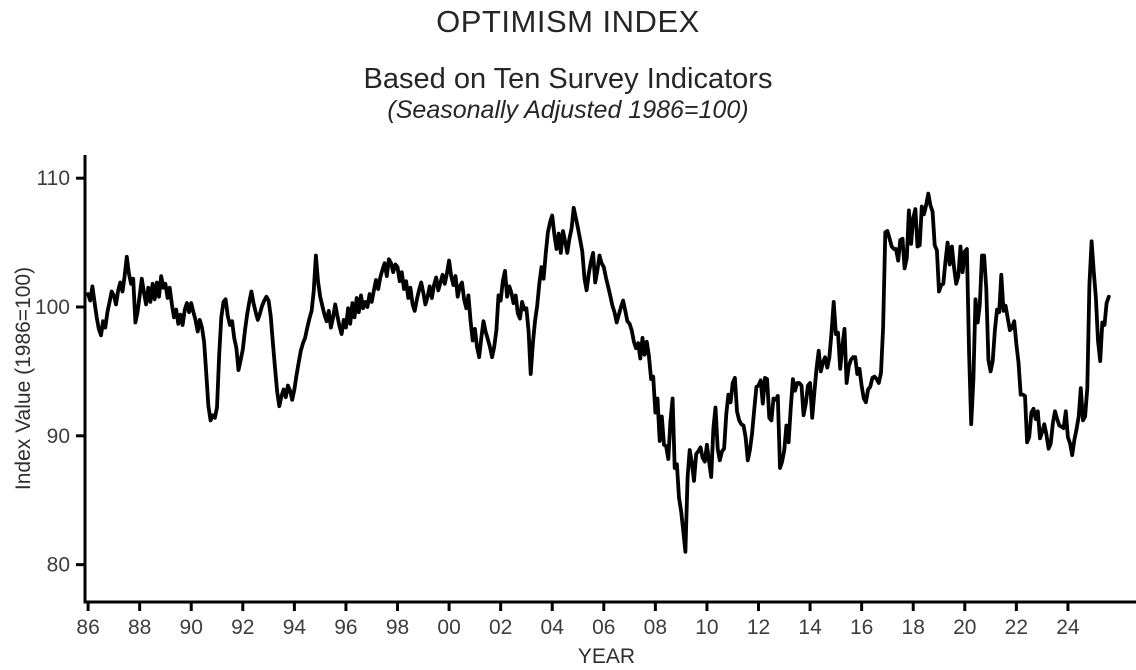  What do you see at coordinates (139, 627) in the screenshot?
I see `x-axis-tick-label: 88` at bounding box center [139, 627].